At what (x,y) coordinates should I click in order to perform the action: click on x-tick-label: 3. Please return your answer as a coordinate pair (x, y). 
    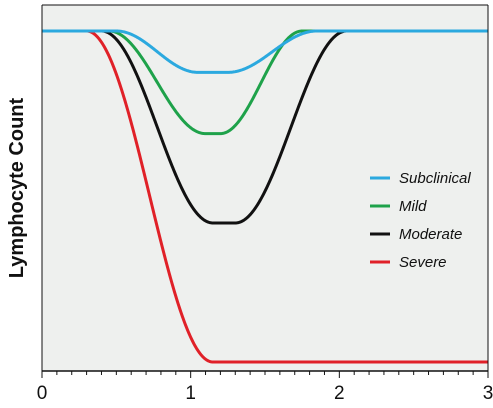
    Looking at the image, I should click on (488, 393).